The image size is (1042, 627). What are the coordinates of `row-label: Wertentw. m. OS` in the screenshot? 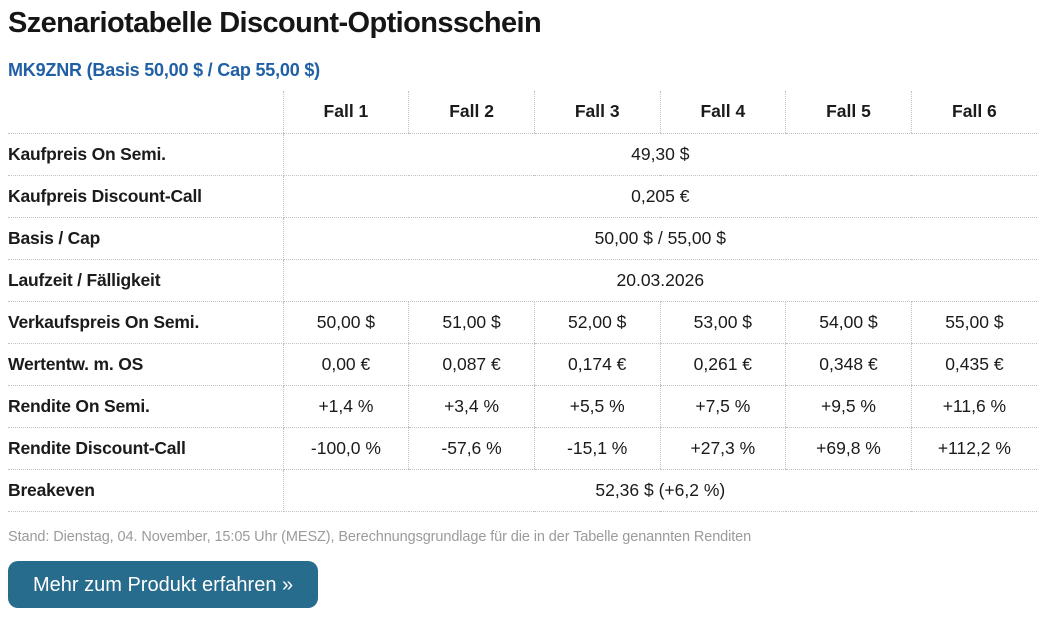 It's located at (146, 364).